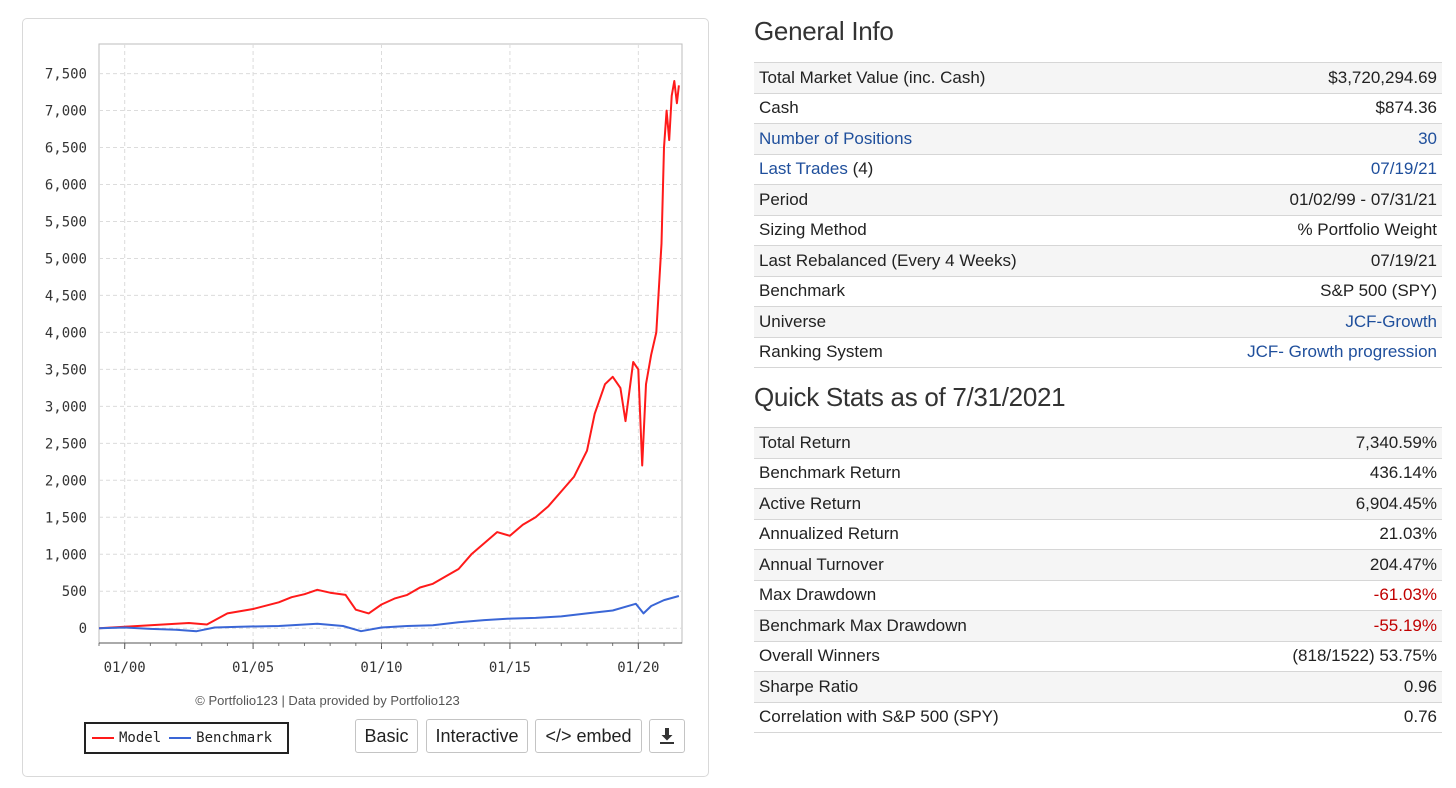 The width and height of the screenshot is (1456, 788). I want to click on row-label: Overall Winners, so click(819, 656).